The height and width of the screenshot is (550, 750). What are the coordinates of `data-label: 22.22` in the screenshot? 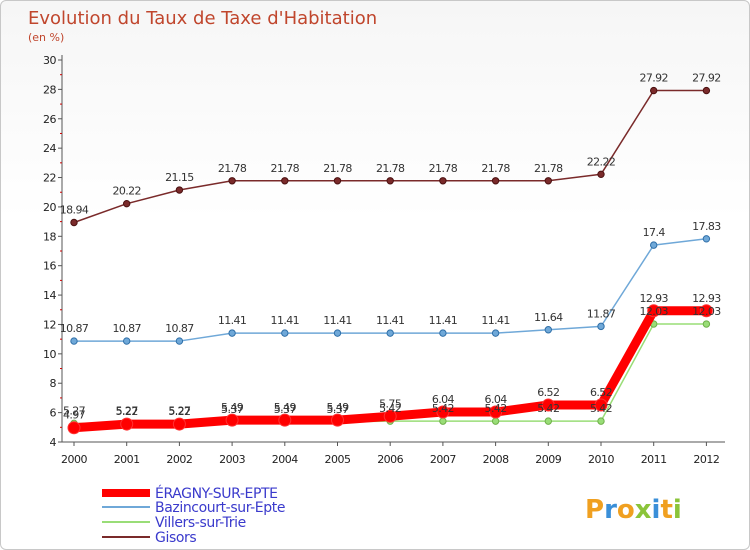 It's located at (601, 161).